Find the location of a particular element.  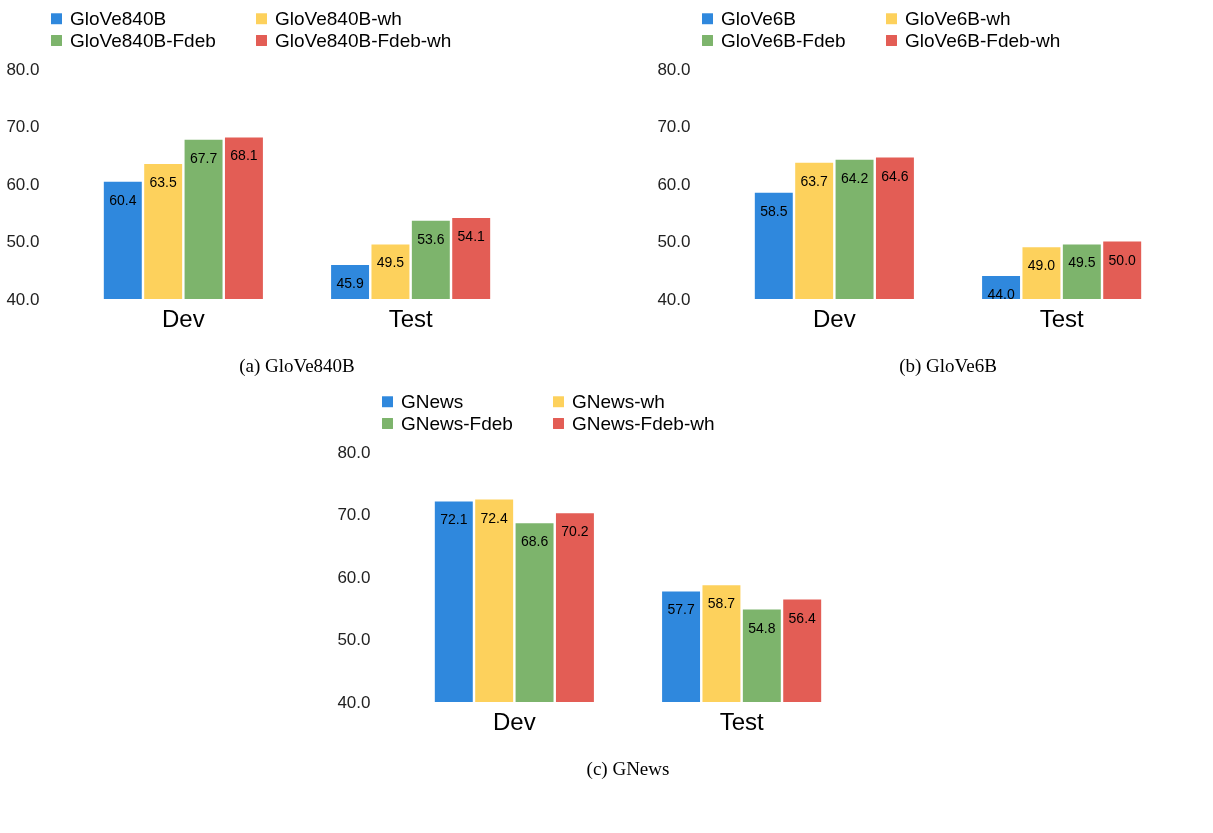

data-label: 64.2 is located at coordinates (854, 177).